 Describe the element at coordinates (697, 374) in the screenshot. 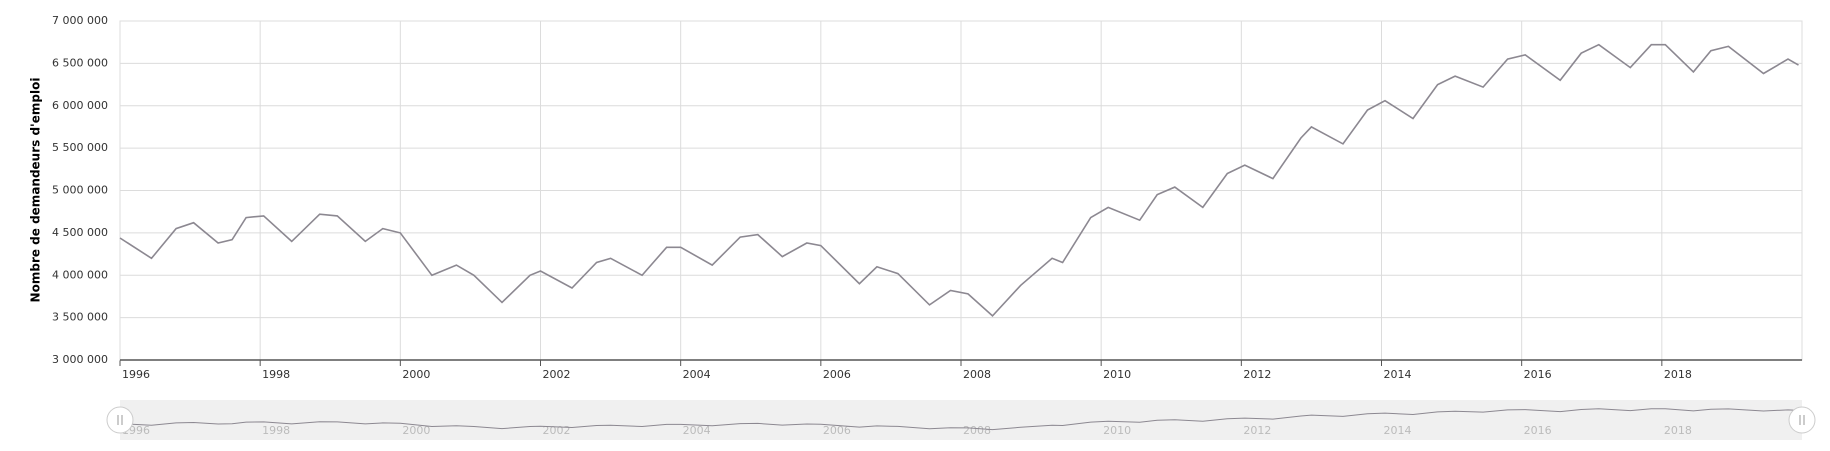

I see `x-tick-label: 2004` at that location.